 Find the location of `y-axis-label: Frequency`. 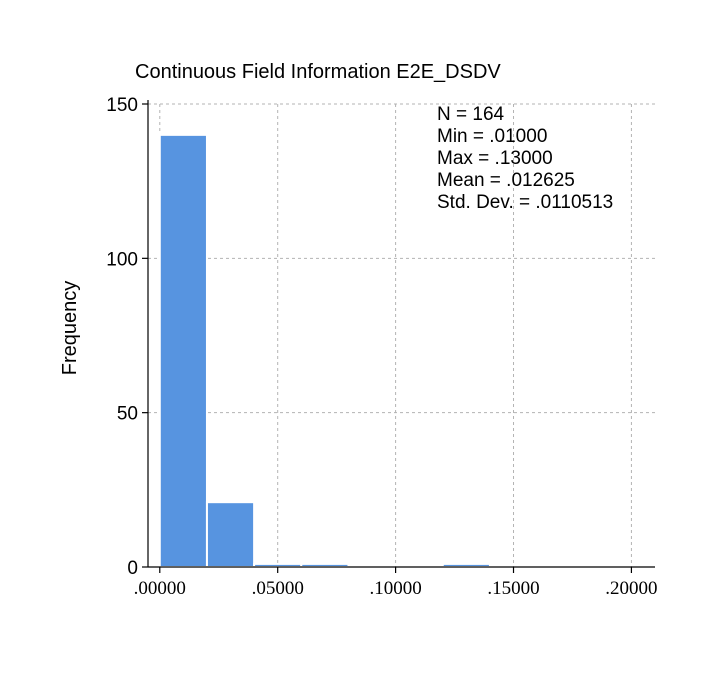

y-axis-label: Frequency is located at coordinates (70, 328).